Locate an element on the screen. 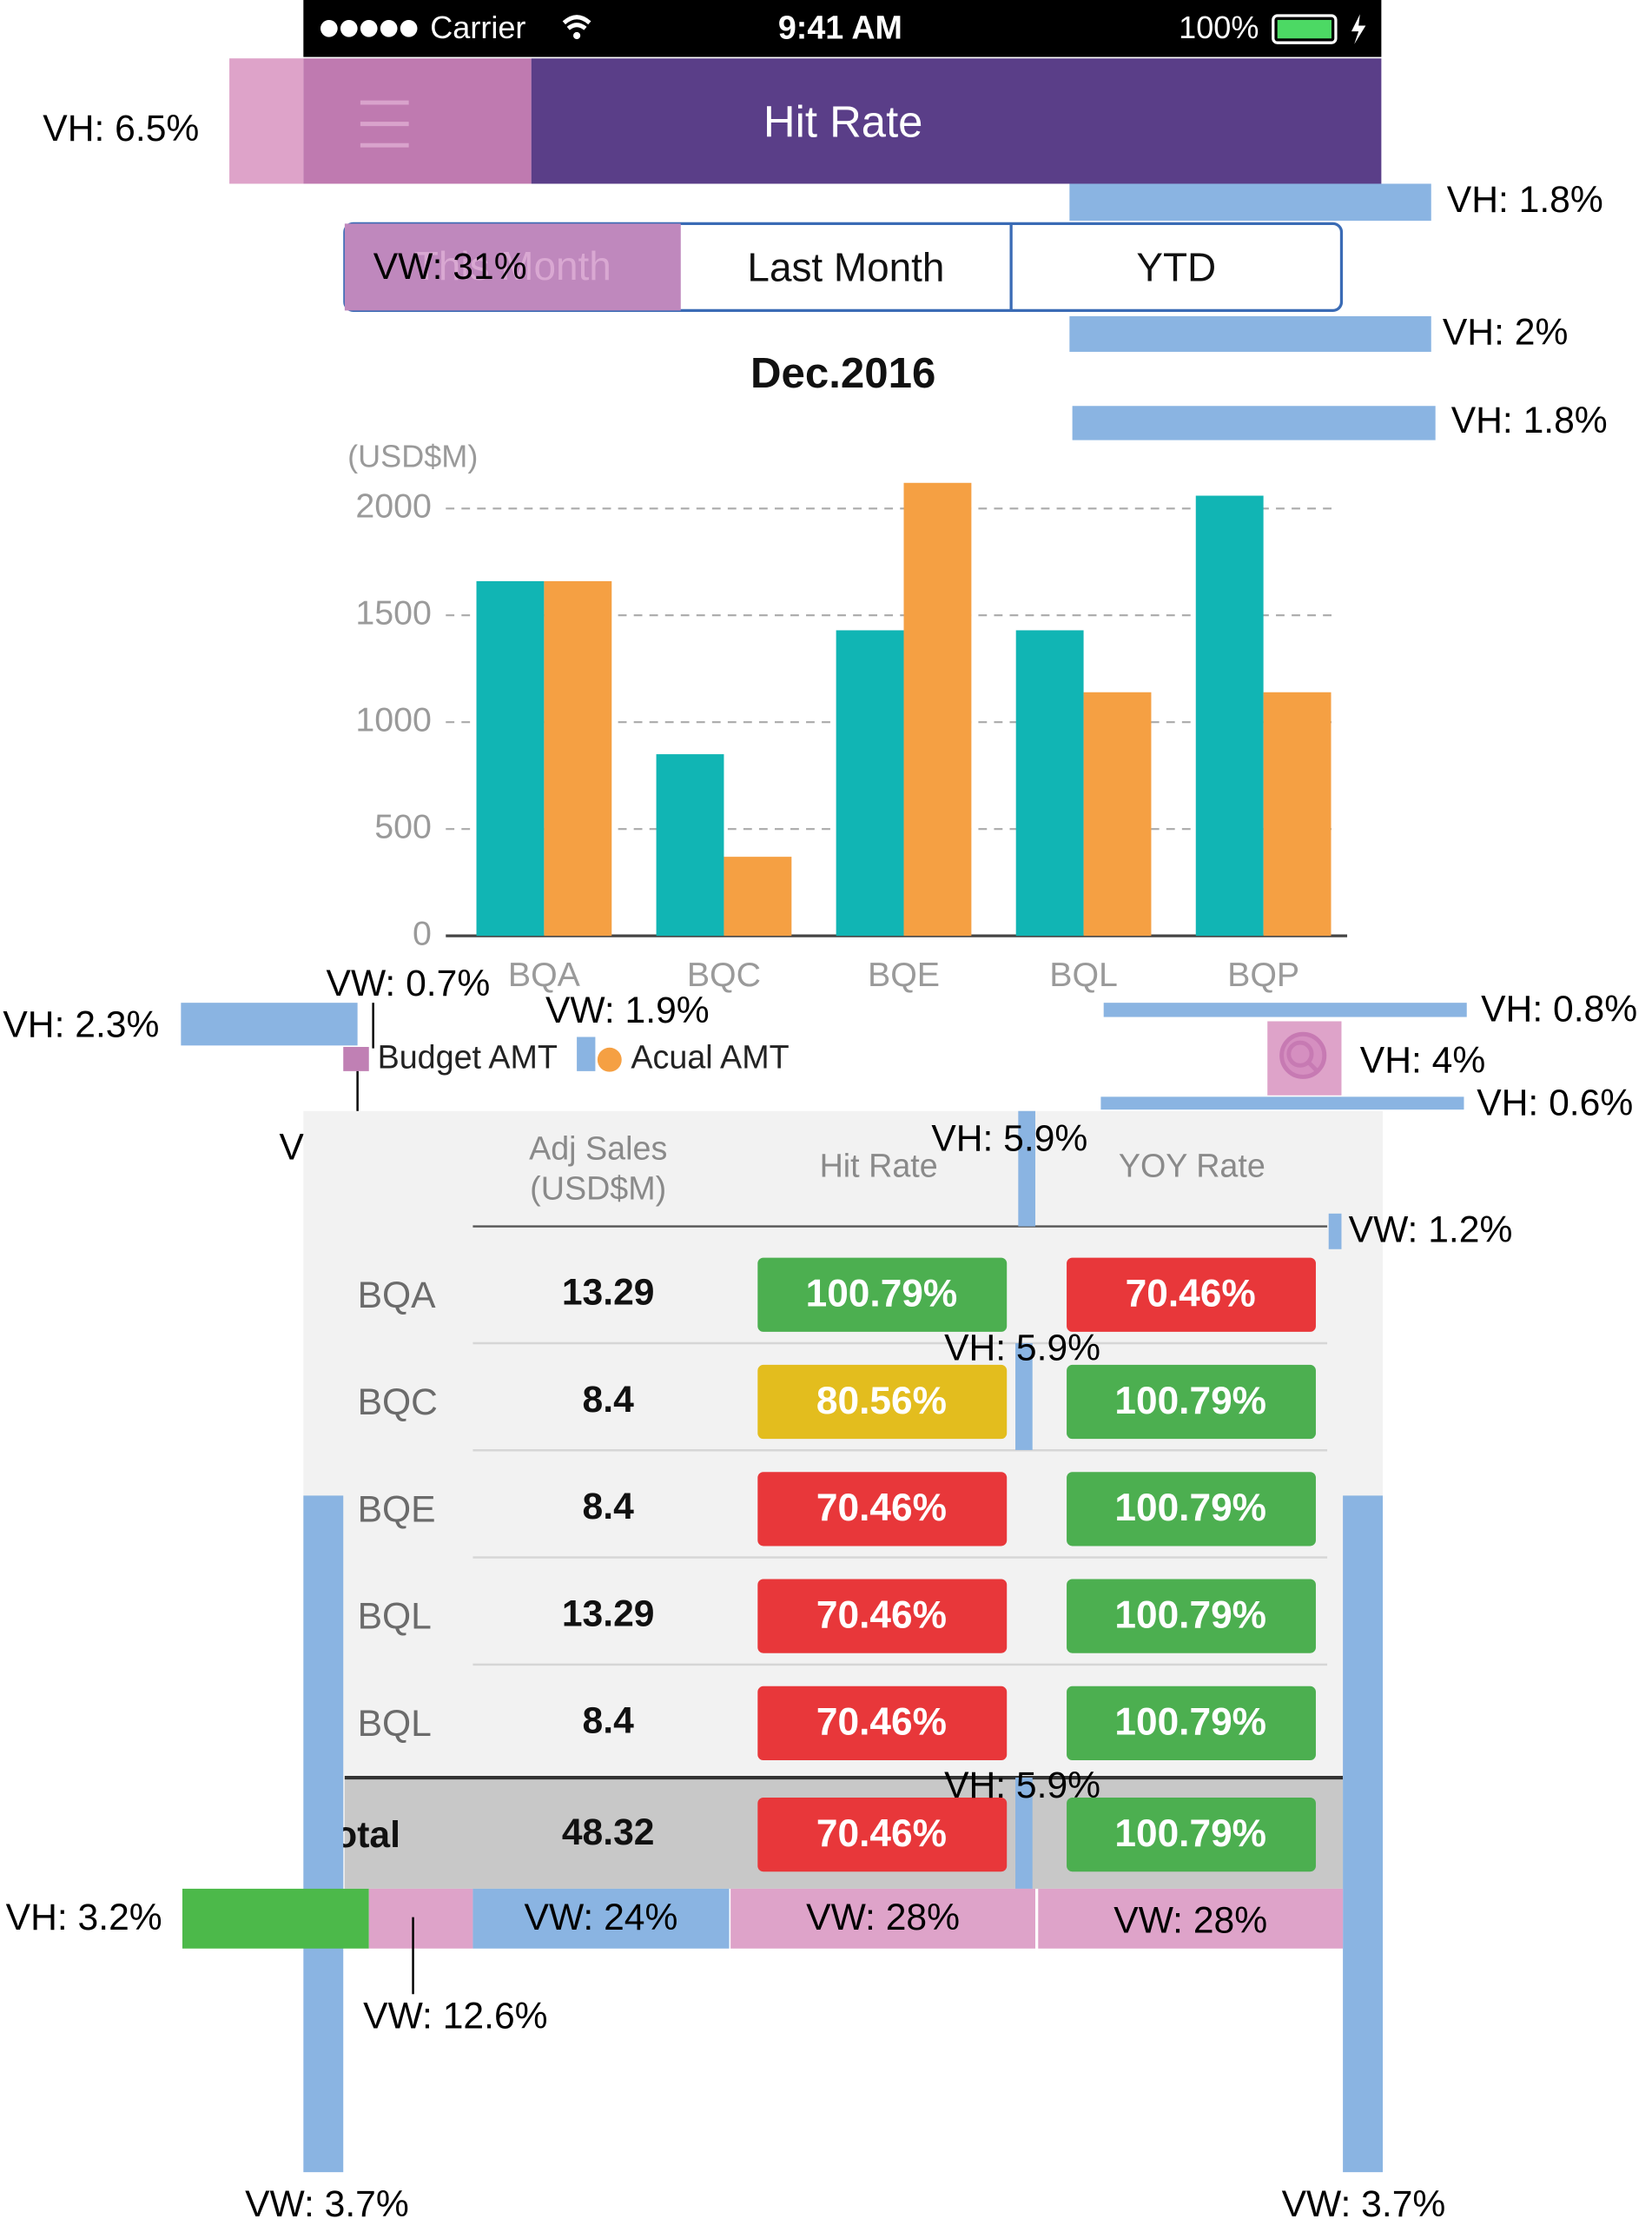  signal-dots is located at coordinates (369, 28).